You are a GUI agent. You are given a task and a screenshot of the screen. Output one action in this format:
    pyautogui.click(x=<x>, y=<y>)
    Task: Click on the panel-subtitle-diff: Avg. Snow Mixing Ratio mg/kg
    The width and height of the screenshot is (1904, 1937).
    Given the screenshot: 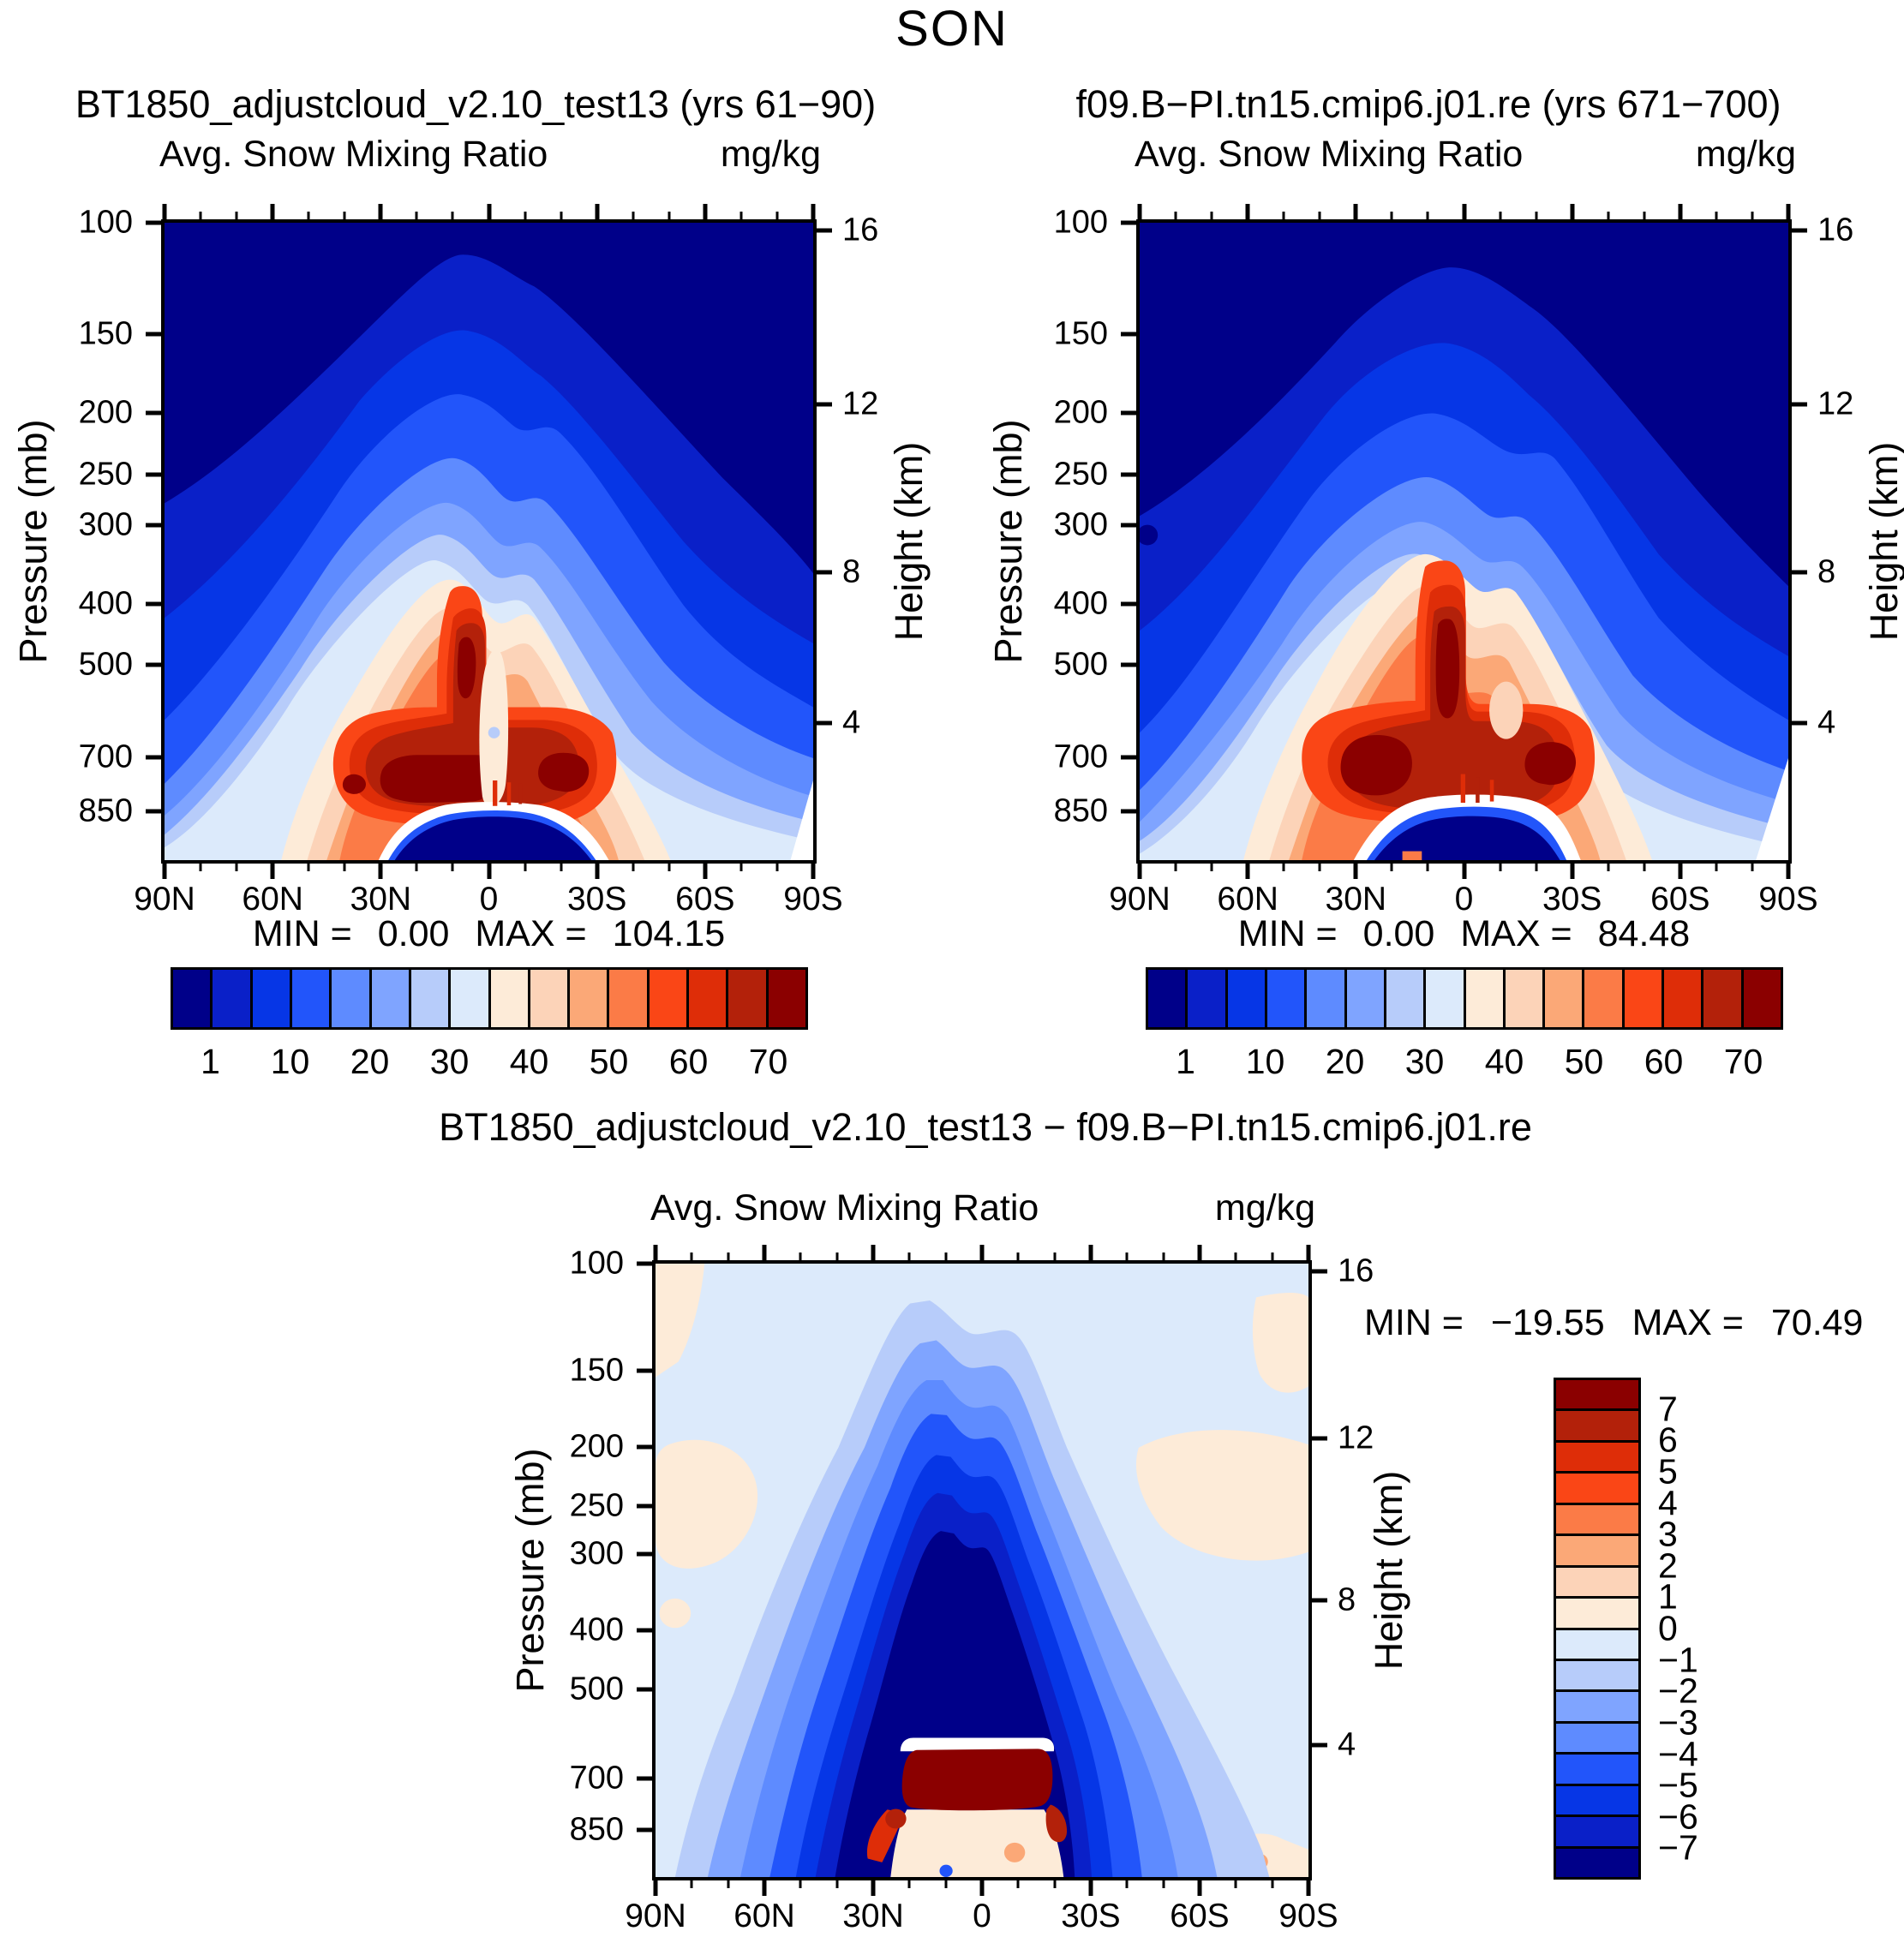 What is the action you would take?
    pyautogui.click(x=983, y=1208)
    